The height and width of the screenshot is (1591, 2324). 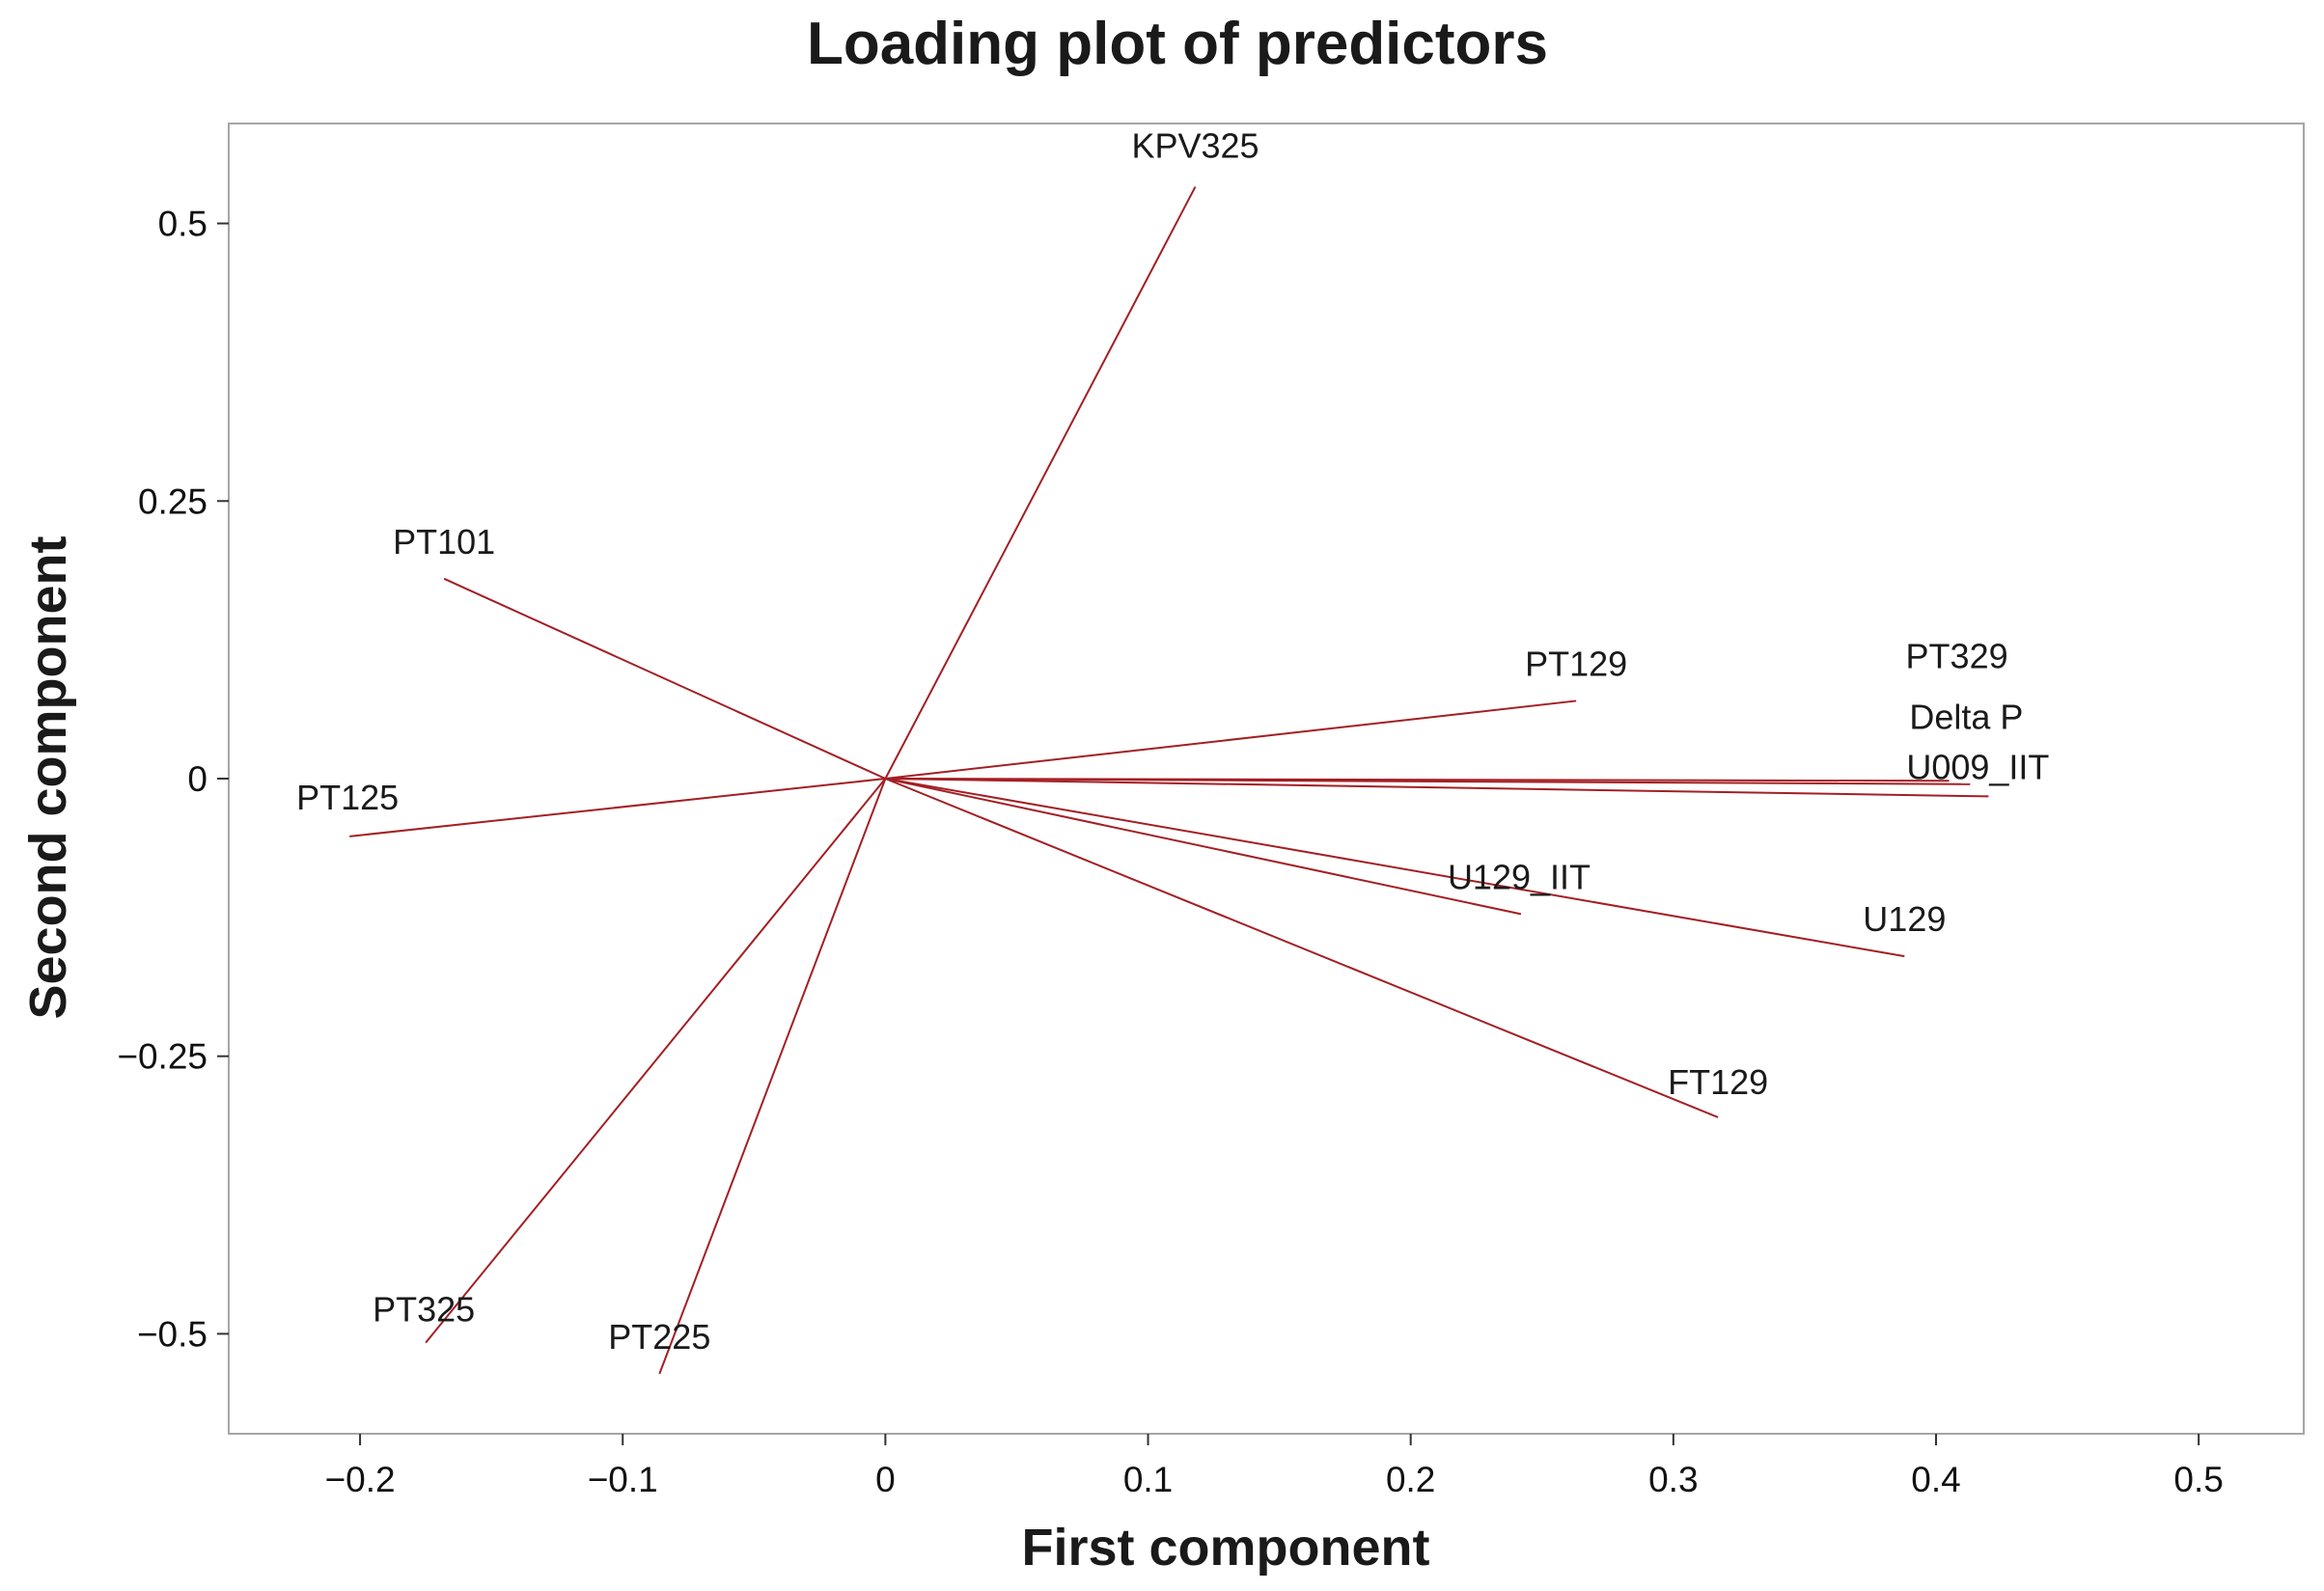 I want to click on x-axis-ticks: −0.2 −0.1 0 0.1 0.2 0.3 0.4 0.5, so click(x=1274, y=1466).